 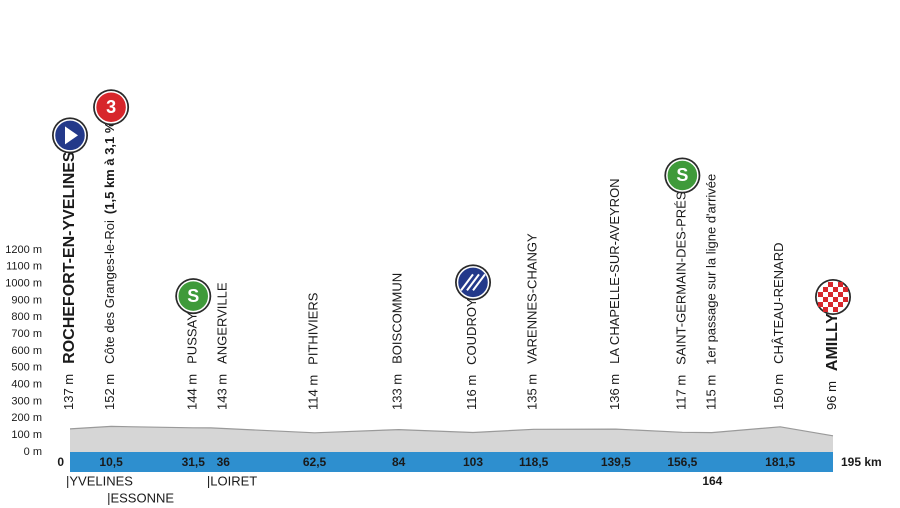 What do you see at coordinates (861, 462) in the screenshot?
I see `km-label: 195 km` at bounding box center [861, 462].